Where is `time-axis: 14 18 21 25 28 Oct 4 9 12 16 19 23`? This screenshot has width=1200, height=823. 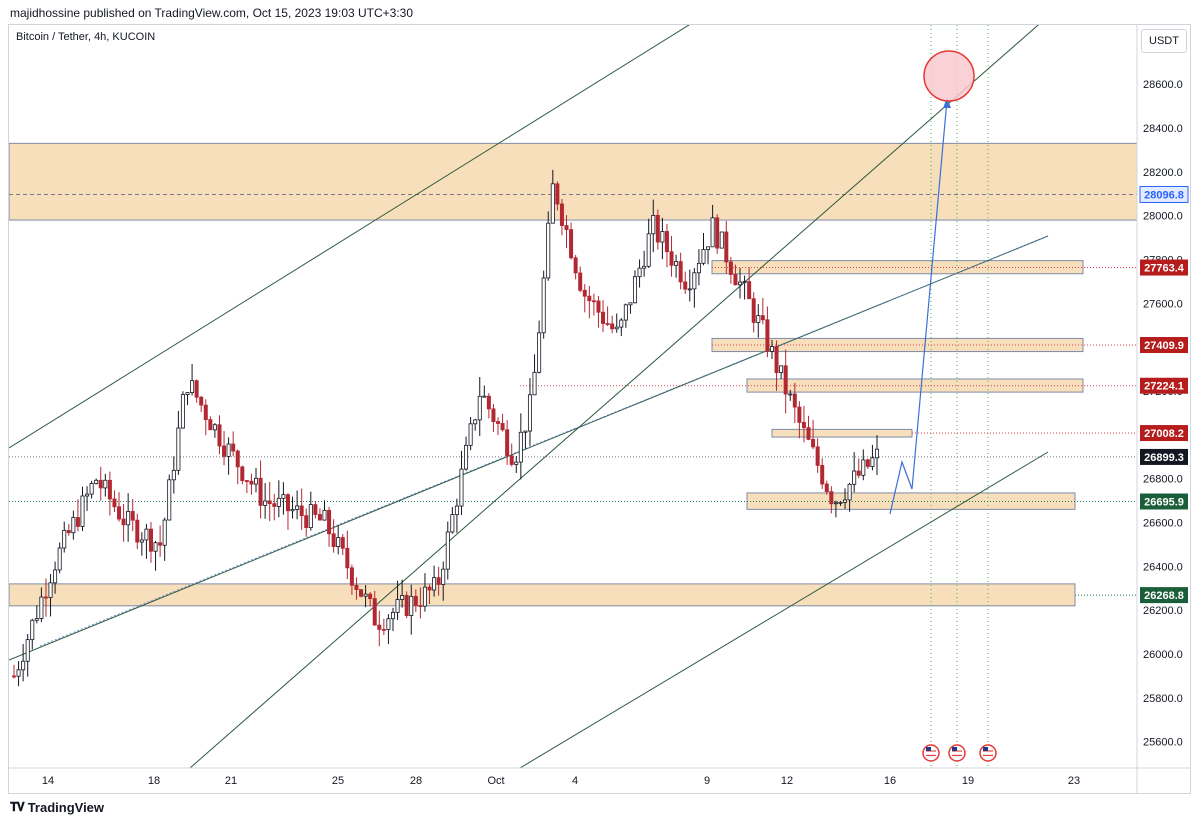 time-axis: 14 18 21 25 28 Oct 4 9 12 16 19 23 is located at coordinates (561, 781).